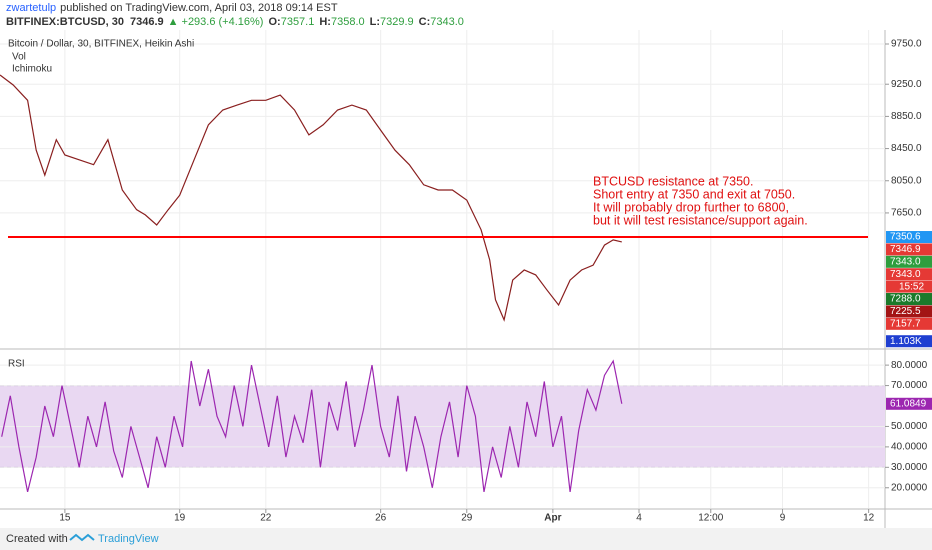 This screenshot has height=550, width=932. Describe the element at coordinates (32, 69) in the screenshot. I see `indicator-label: Ichimoku` at that location.